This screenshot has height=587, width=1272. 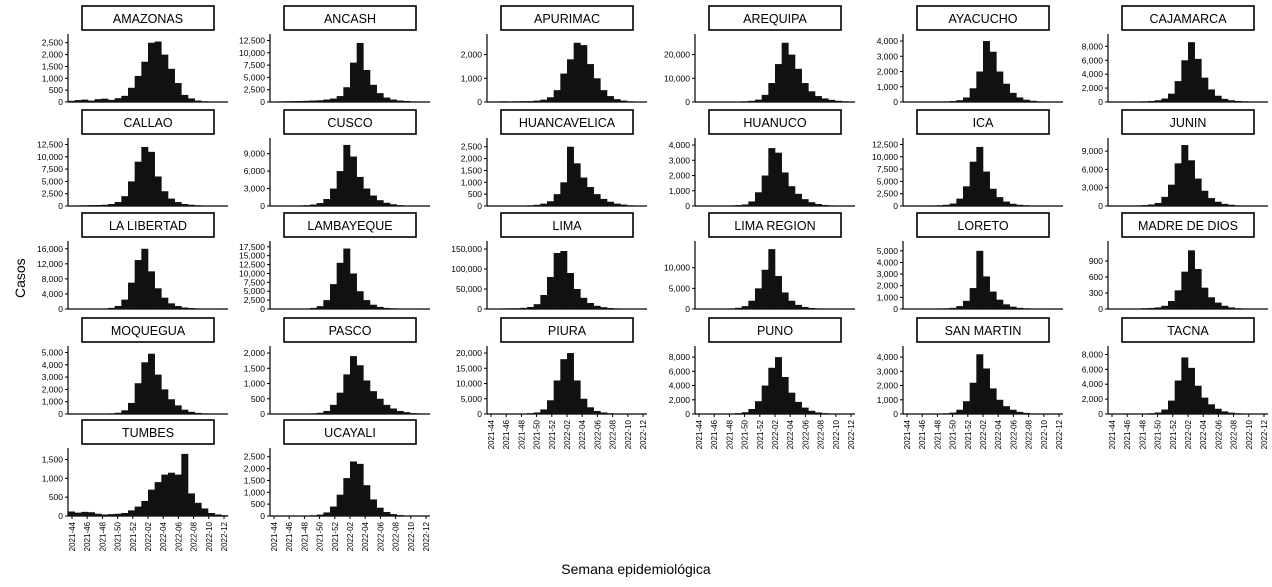 What do you see at coordinates (1093, 46) in the screenshot?
I see `y-tick-label: 8,000` at bounding box center [1093, 46].